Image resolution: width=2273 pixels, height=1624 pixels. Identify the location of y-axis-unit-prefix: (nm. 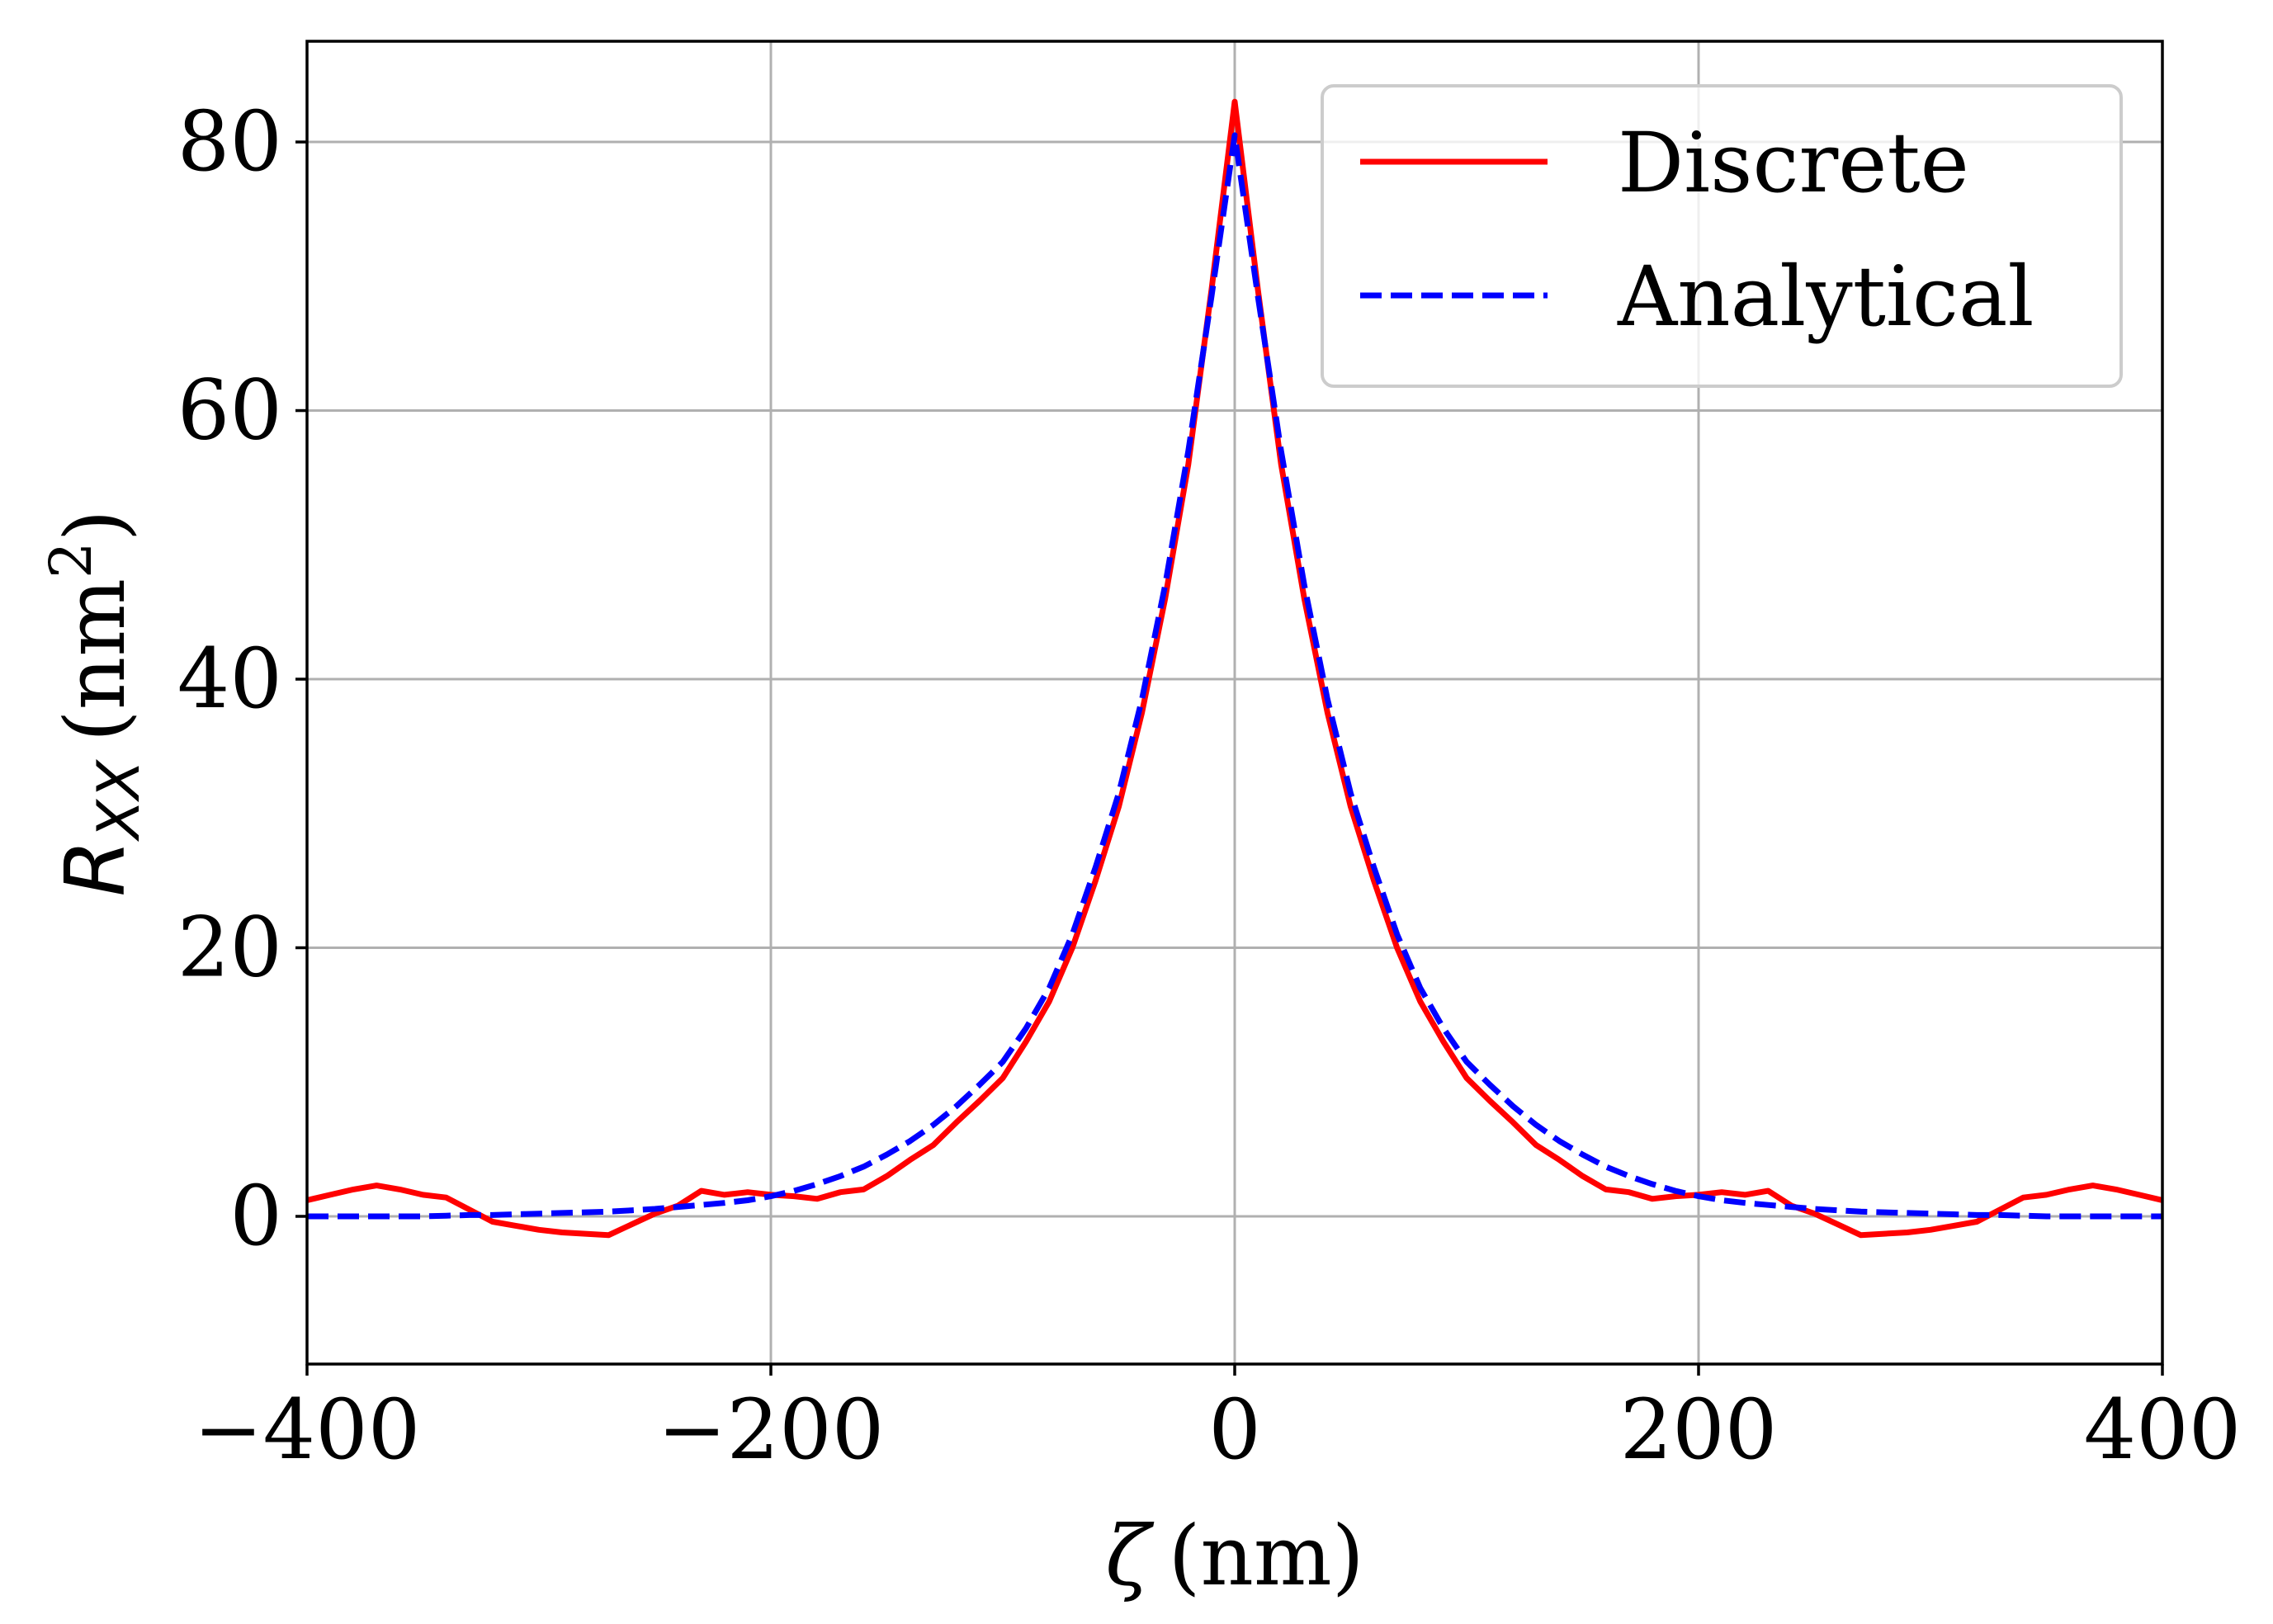
(96, 660).